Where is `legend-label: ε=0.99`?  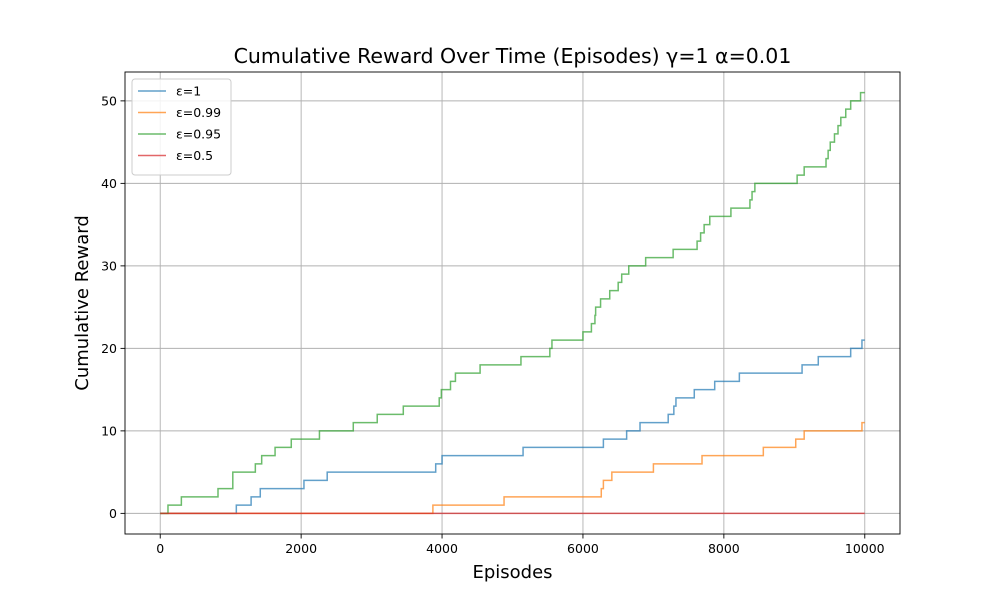 legend-label: ε=0.99 is located at coordinates (198, 112).